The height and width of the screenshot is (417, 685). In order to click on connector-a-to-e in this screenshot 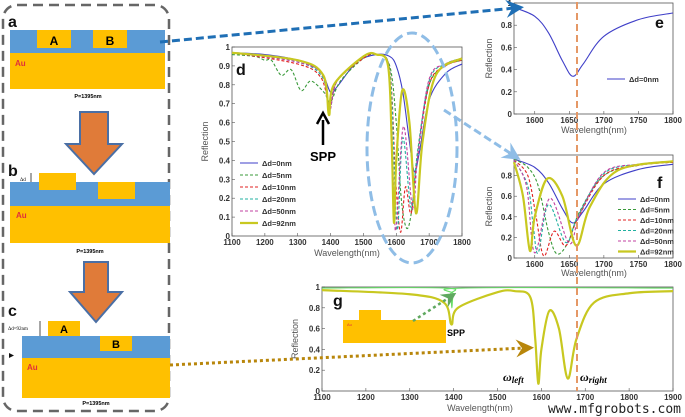, I will do `click(341, 22)`.